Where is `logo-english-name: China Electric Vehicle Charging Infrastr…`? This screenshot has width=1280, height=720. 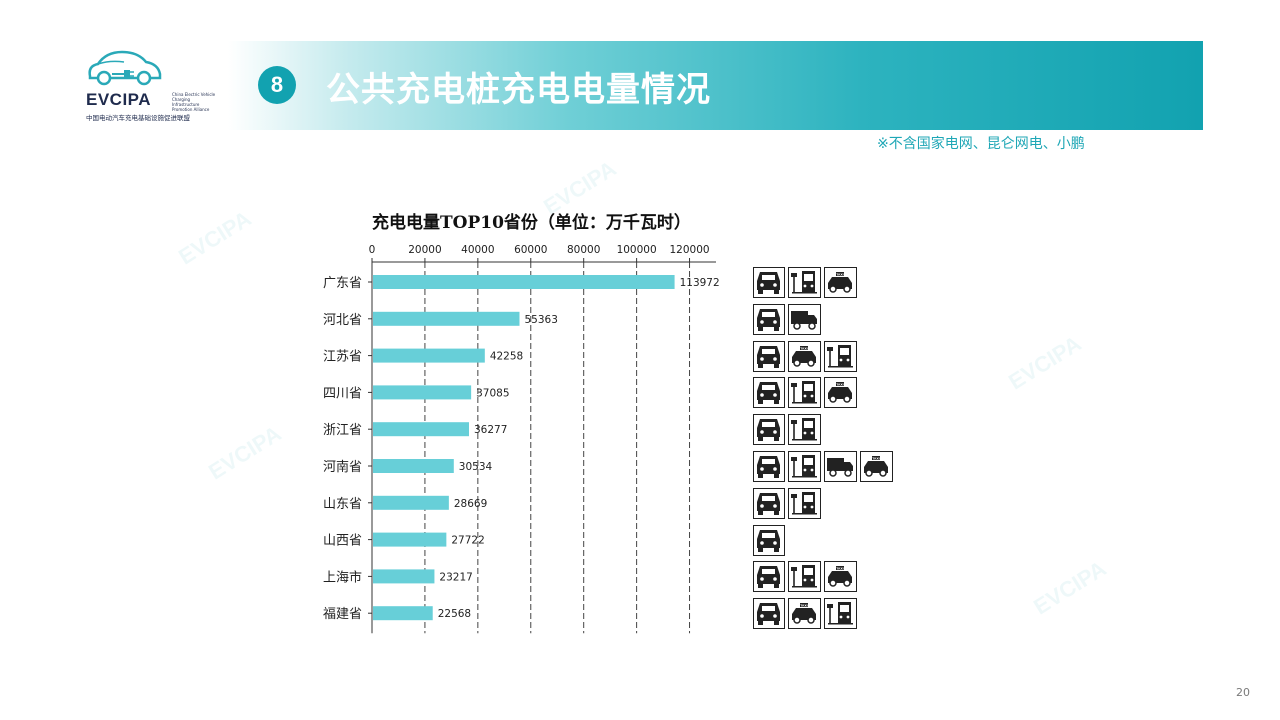
logo-english-name: China Electric Vehicle Charging Infrastr… is located at coordinates (194, 102).